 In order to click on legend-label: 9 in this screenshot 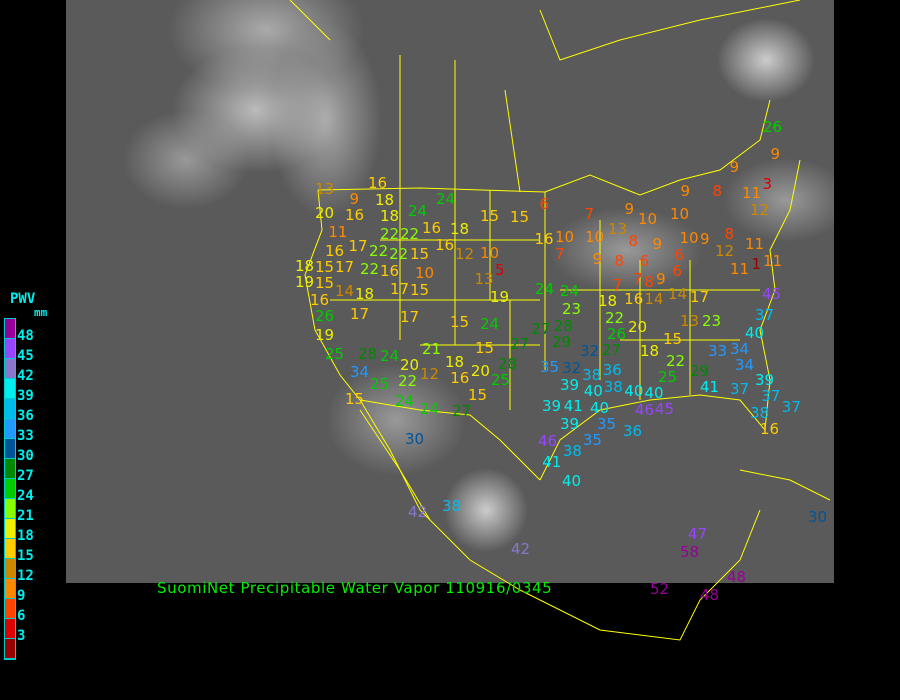, I will do `click(21, 596)`.